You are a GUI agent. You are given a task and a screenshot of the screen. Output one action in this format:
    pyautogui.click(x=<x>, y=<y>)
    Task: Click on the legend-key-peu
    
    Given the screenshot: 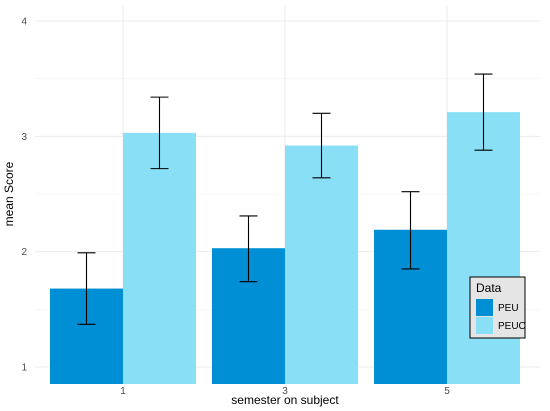 What is the action you would take?
    pyautogui.click(x=484, y=307)
    